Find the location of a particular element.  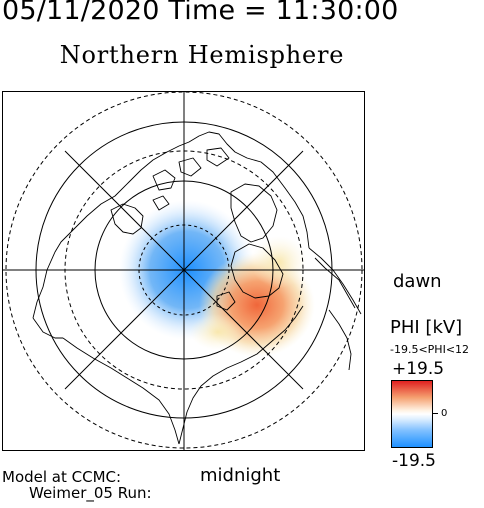

coastline-alaska is located at coordinates (47, 328).